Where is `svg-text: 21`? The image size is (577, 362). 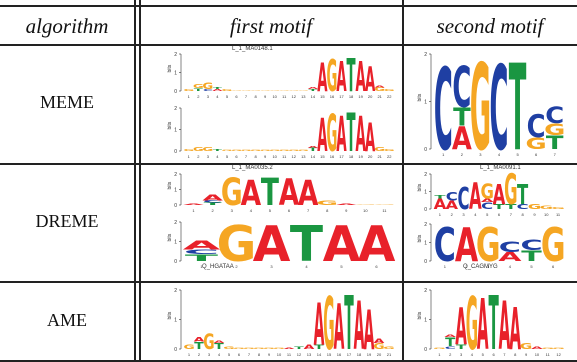
svg-text: 21 is located at coordinates (389, 354).